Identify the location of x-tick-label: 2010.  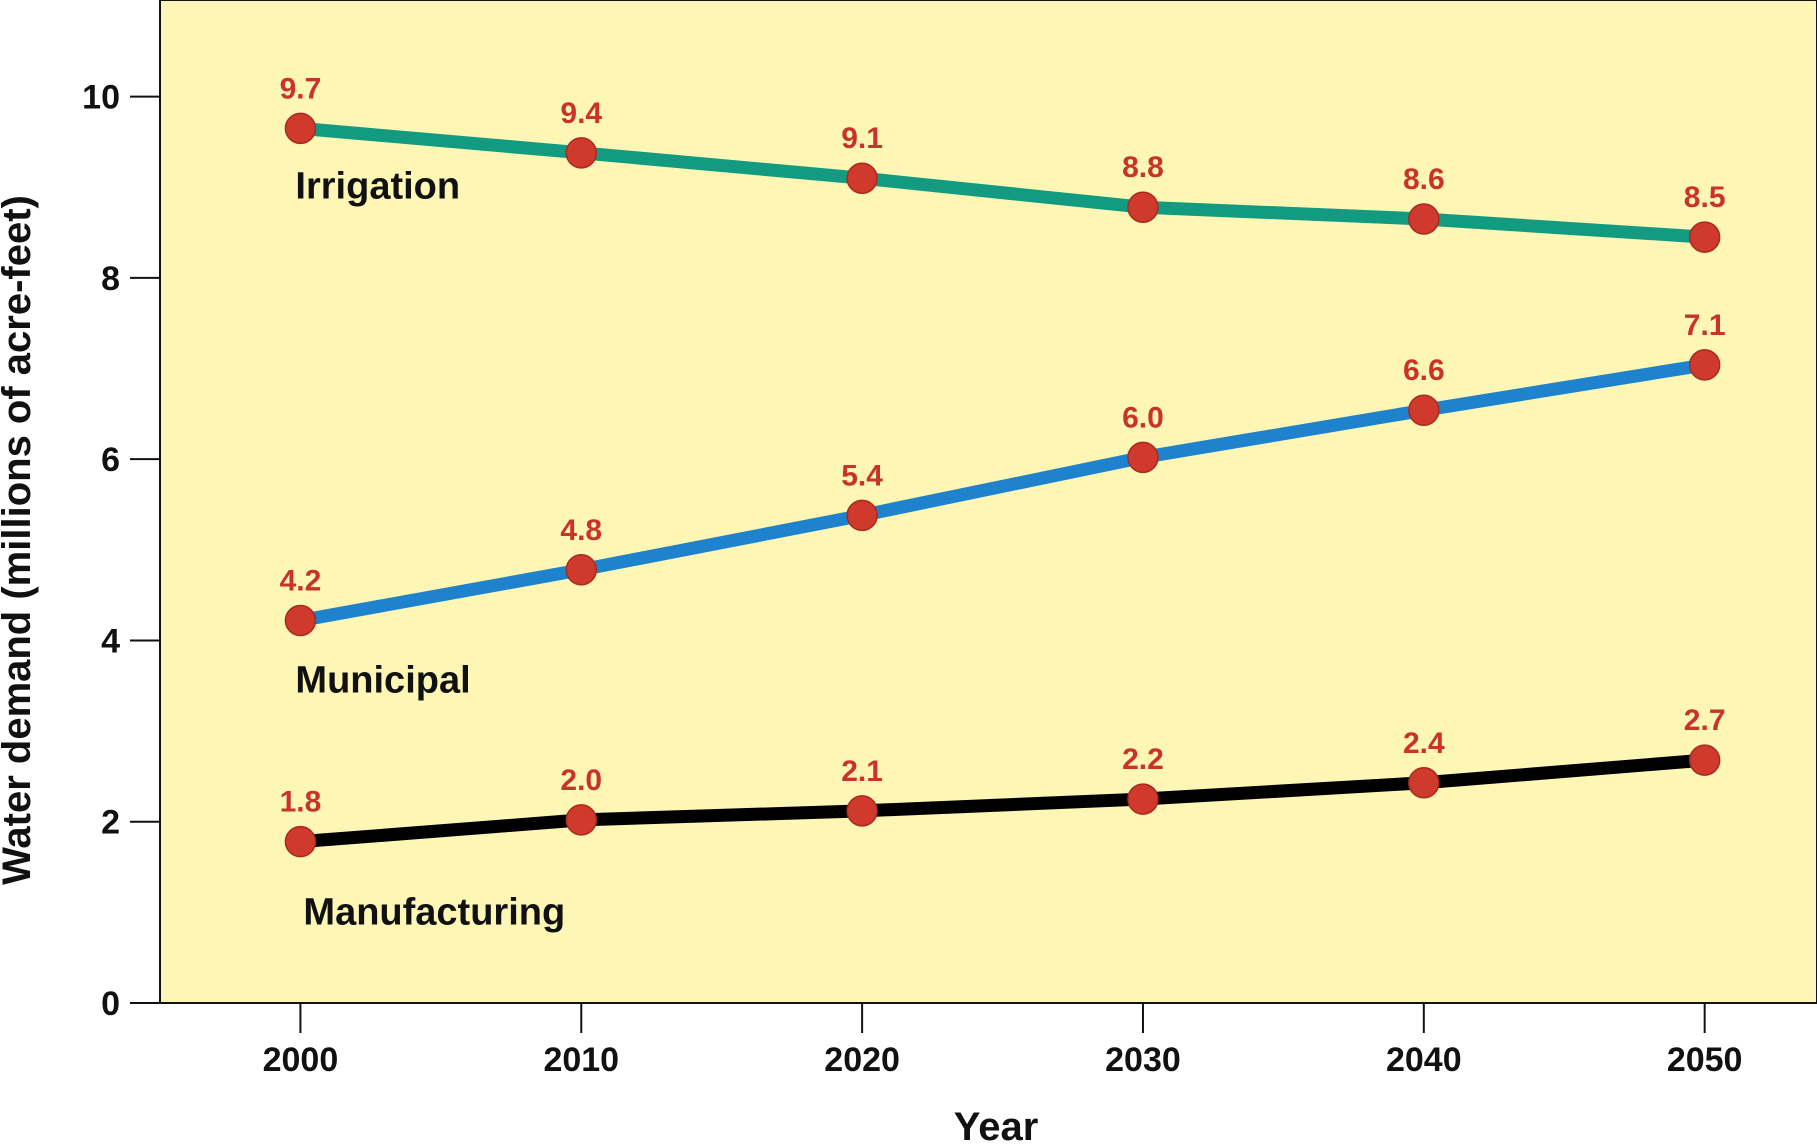
(581, 1060).